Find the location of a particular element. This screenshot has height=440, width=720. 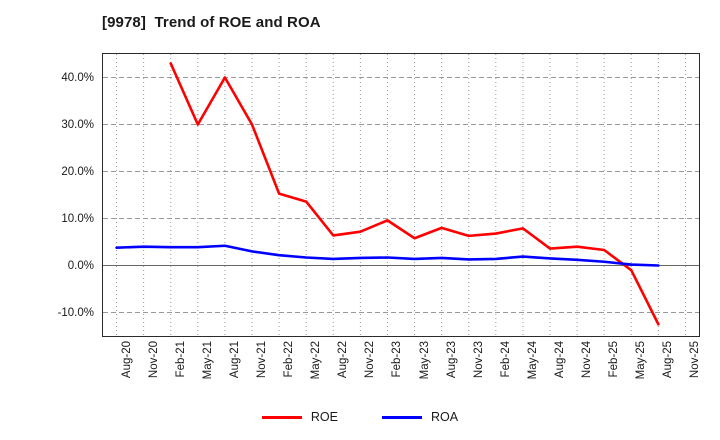

y-axis-tick-labels: 40.0% 30.0% 20.0% 10.0% 0.0% -10.0% is located at coordinates (47, 195).